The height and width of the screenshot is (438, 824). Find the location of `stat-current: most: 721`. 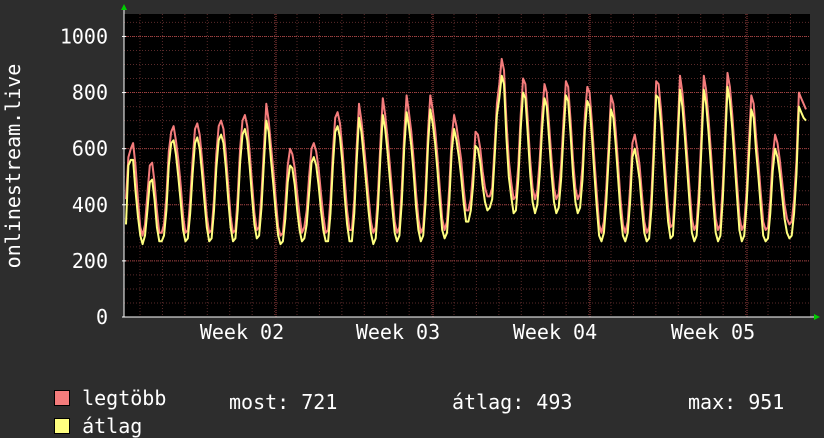

stat-current: most: 721 is located at coordinates (283, 402).